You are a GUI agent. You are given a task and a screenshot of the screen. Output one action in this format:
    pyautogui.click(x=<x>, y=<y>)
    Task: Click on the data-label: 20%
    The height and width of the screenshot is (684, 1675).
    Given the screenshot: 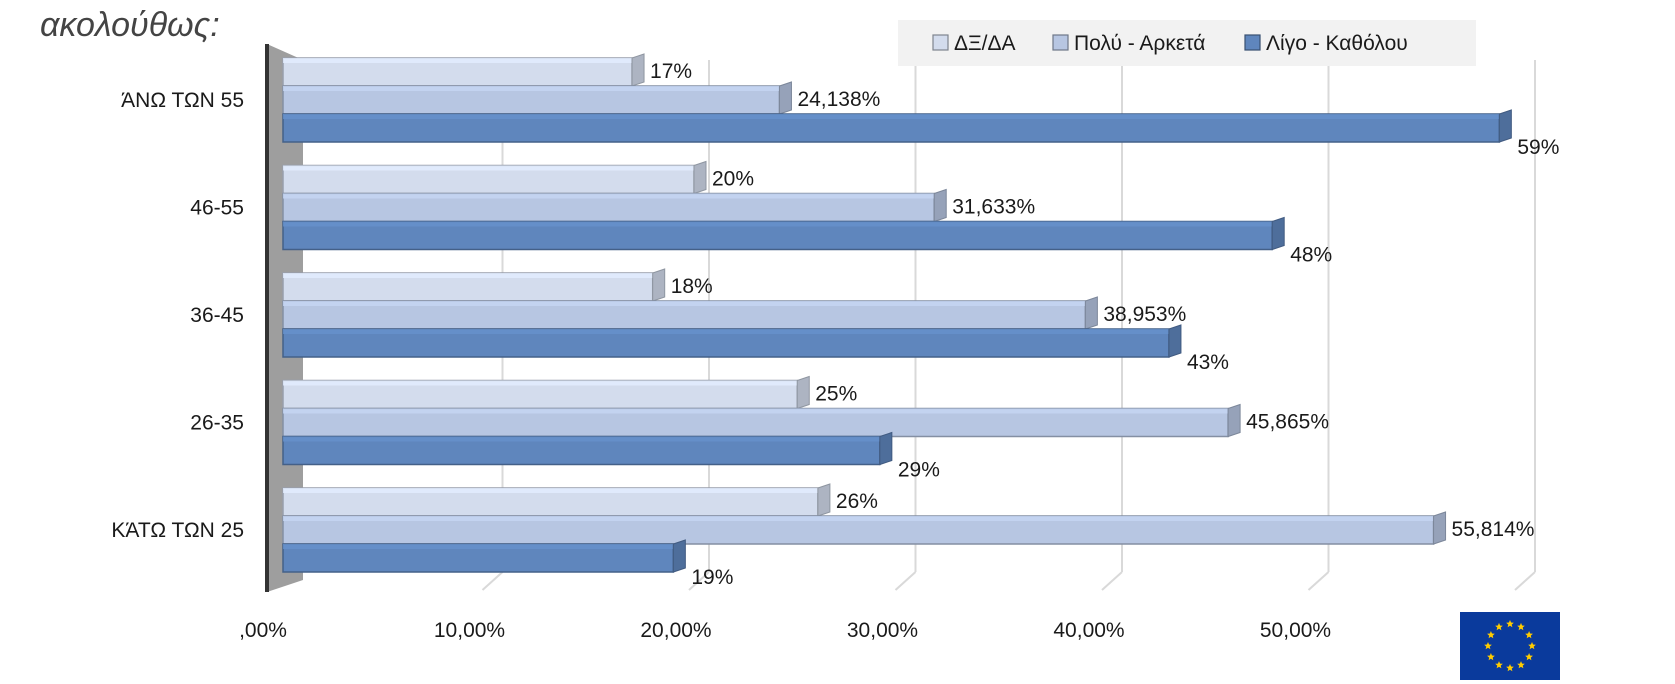 What is the action you would take?
    pyautogui.click(x=733, y=179)
    